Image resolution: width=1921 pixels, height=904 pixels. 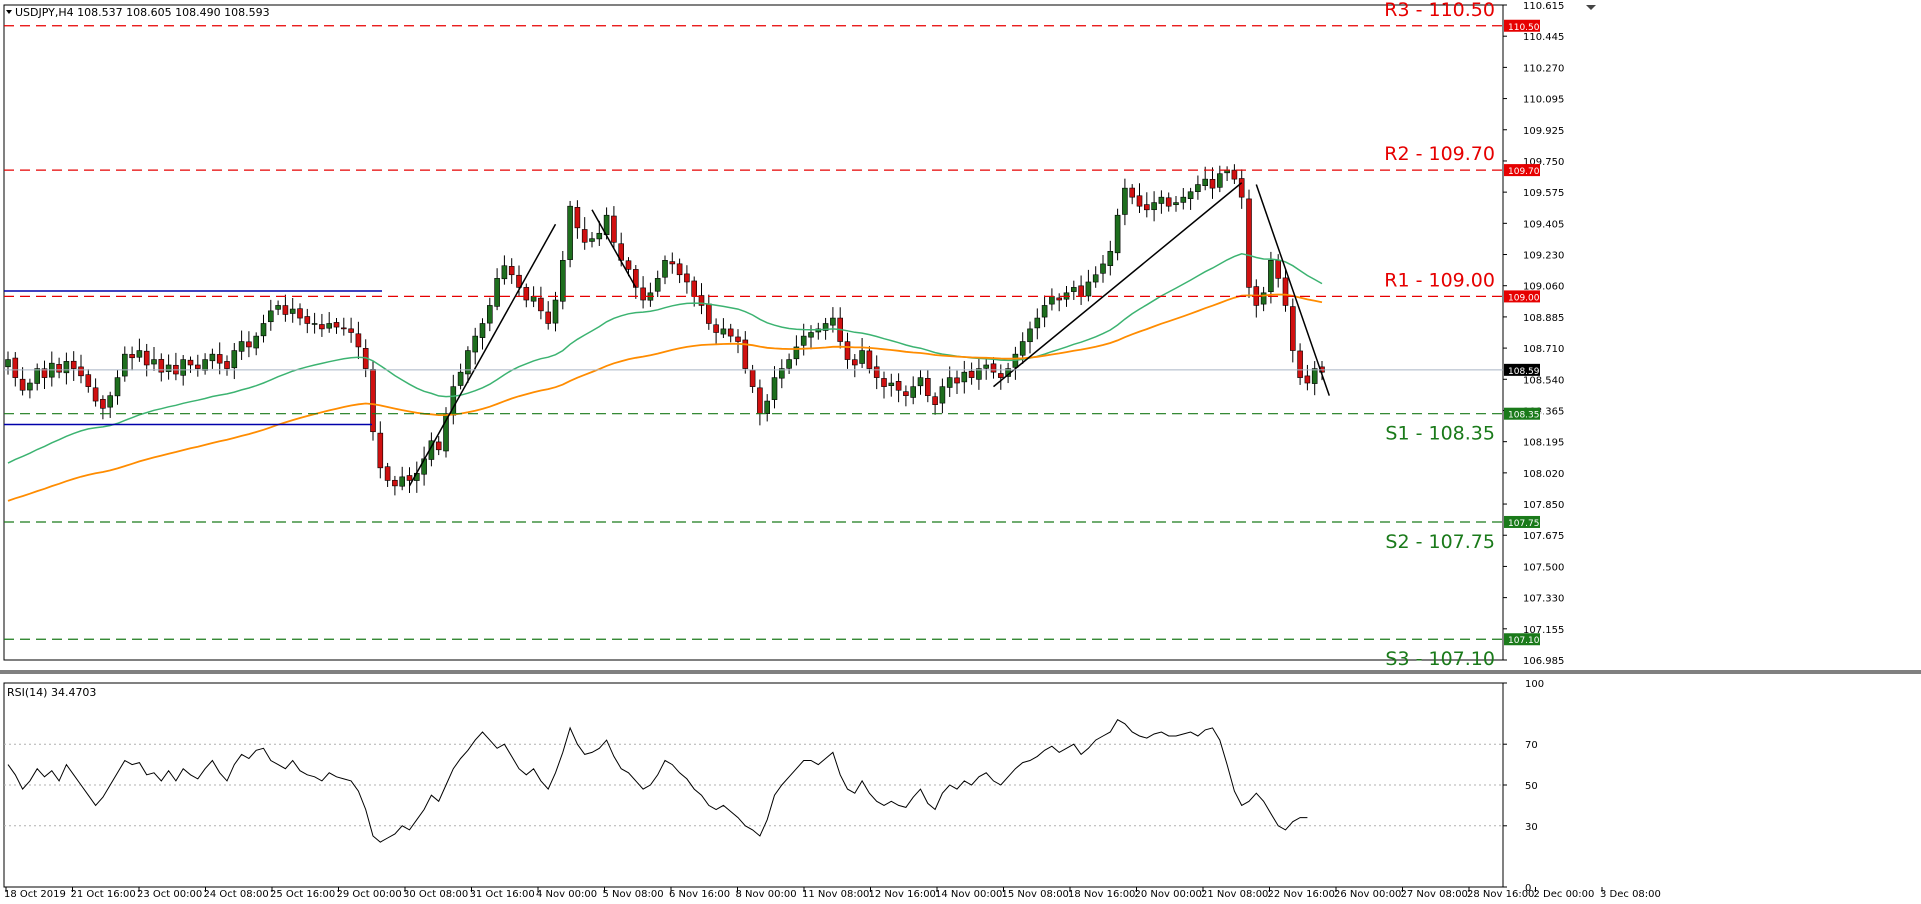 What do you see at coordinates (1500, 894) in the screenshot?
I see `time-tick-label: 28 Nov 16:00` at bounding box center [1500, 894].